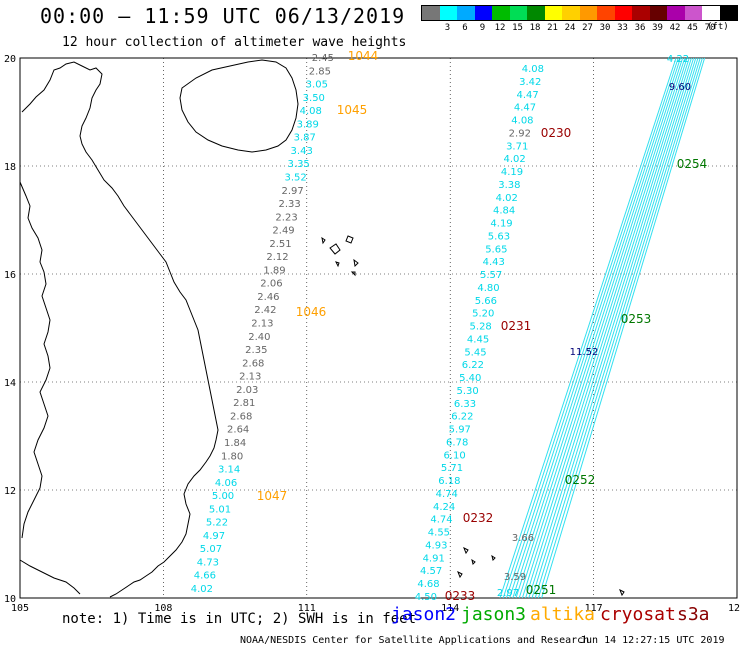 The height and width of the screenshot is (650, 740). I want to click on wave-height-label: 3.35, so click(299, 164).